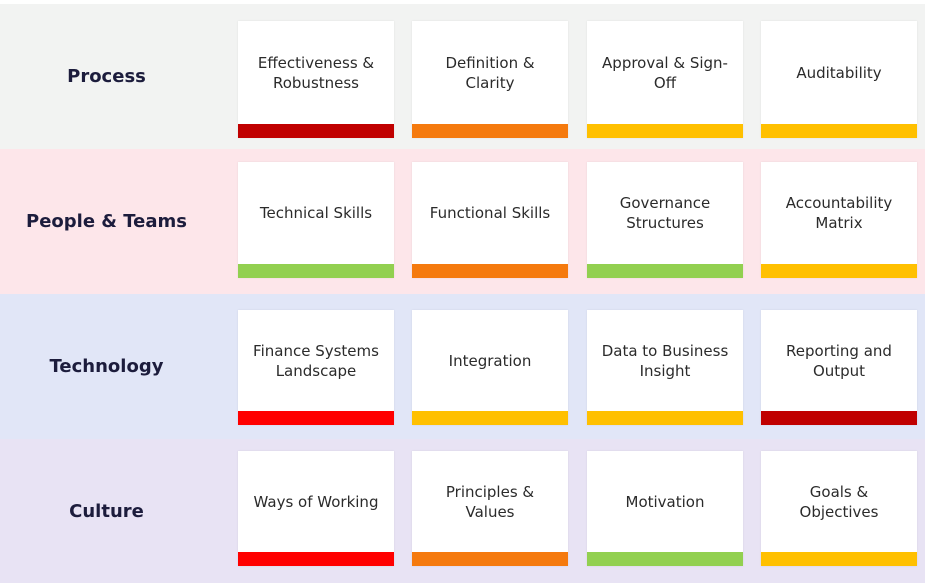 The width and height of the screenshot is (925, 583). What do you see at coordinates (665, 213) in the screenshot?
I see `card-title: Governance Structures` at bounding box center [665, 213].